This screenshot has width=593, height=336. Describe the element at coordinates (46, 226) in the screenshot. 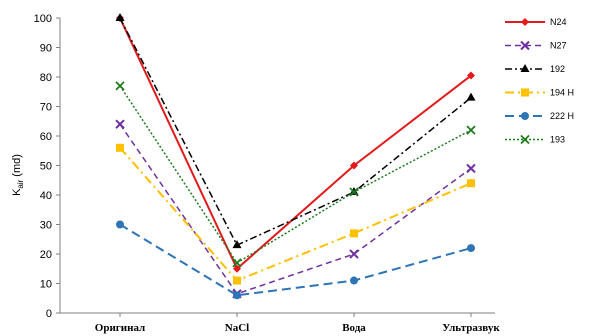

I see `y-tick-label: 30` at that location.